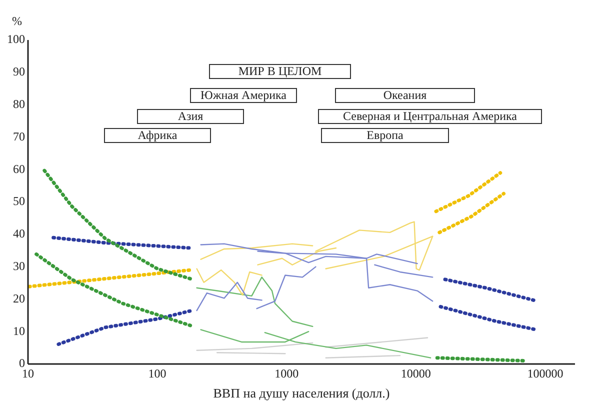 The height and width of the screenshot is (408, 591). I want to click on y-tick-label: 80, so click(19, 103).